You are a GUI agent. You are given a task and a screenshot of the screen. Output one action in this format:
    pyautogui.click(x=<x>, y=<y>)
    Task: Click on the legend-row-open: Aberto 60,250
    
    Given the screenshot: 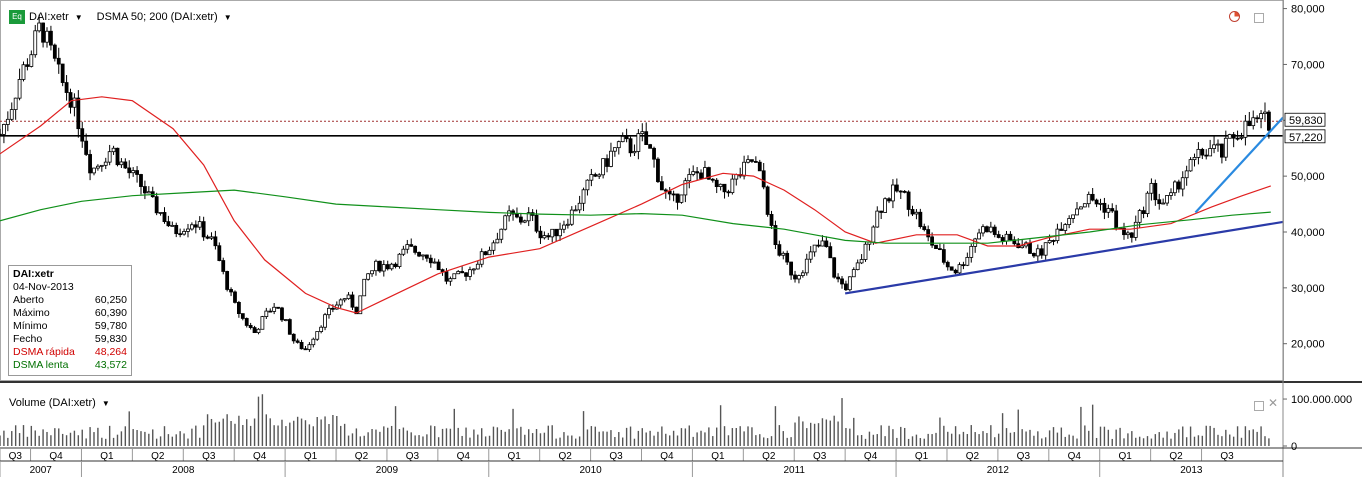 What is the action you would take?
    pyautogui.click(x=70, y=300)
    